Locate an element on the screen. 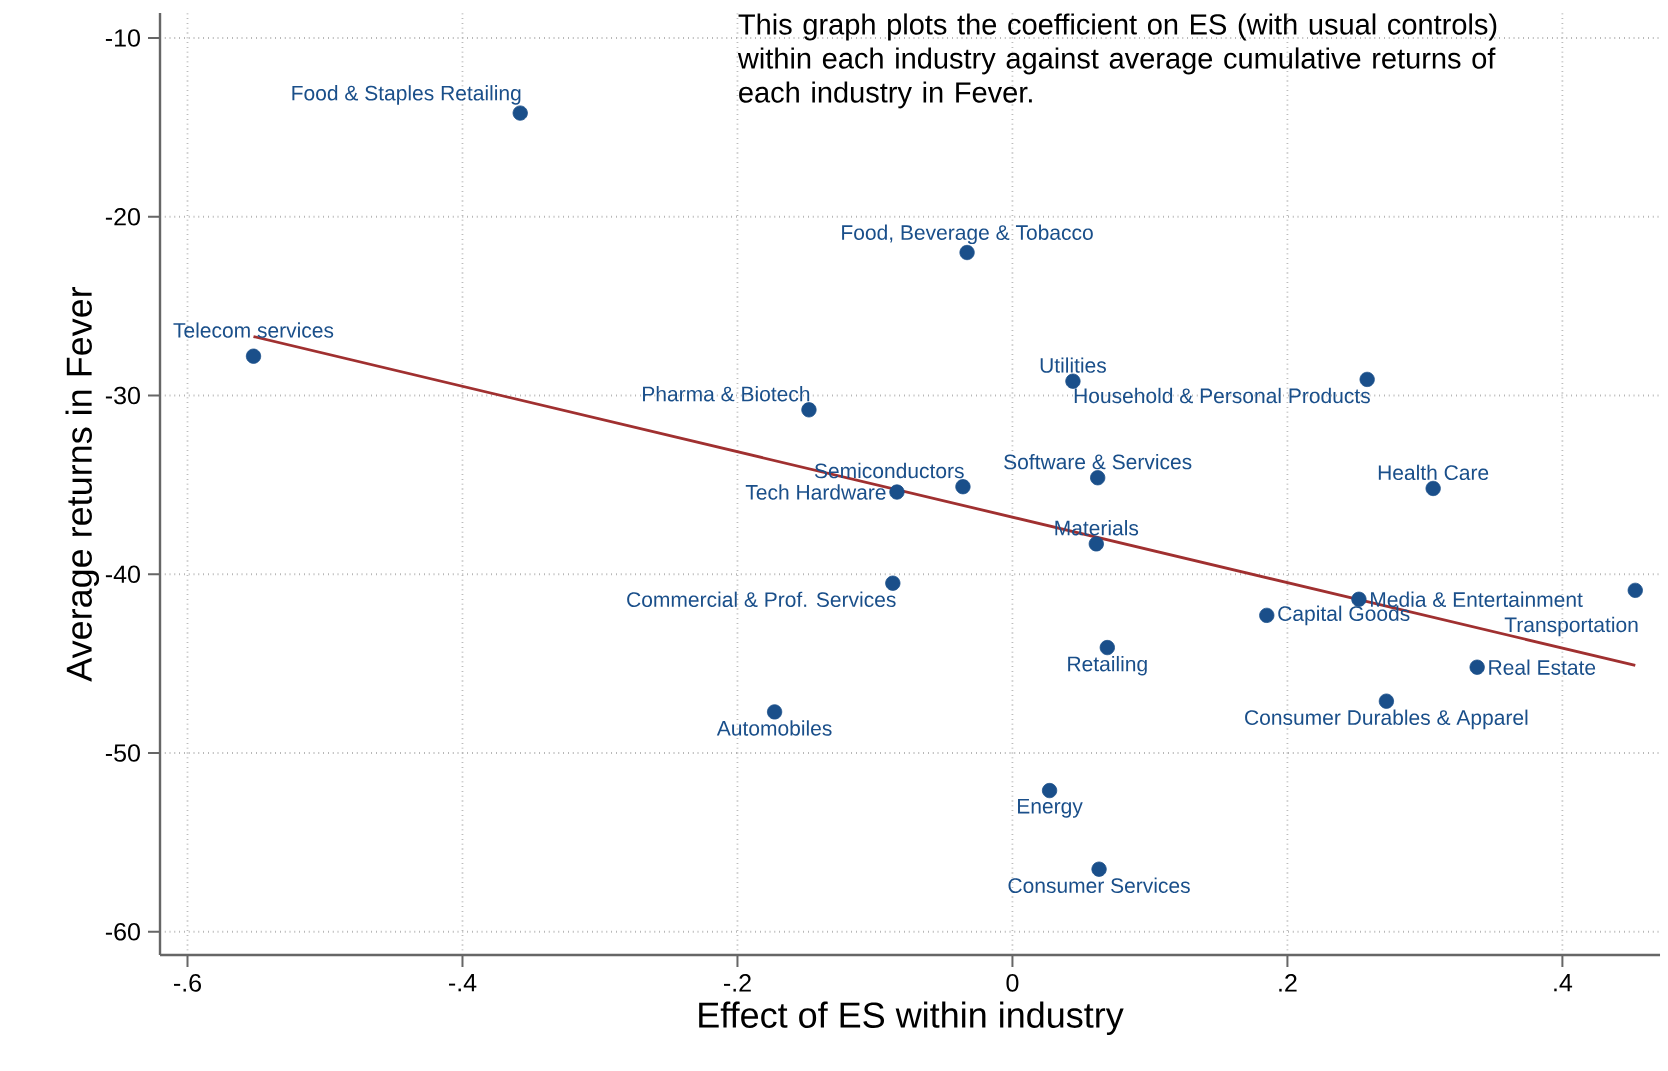 The height and width of the screenshot is (1071, 1668). x-tick-label: .2 is located at coordinates (1288, 983).